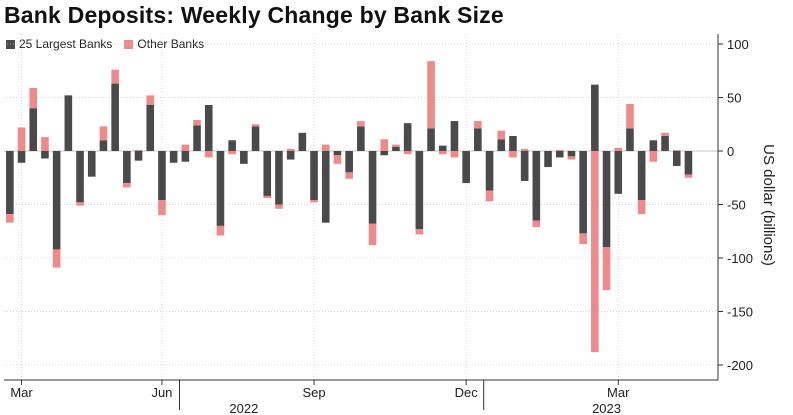 The width and height of the screenshot is (793, 415). I want to click on x-tick-label: Jun, so click(161, 392).